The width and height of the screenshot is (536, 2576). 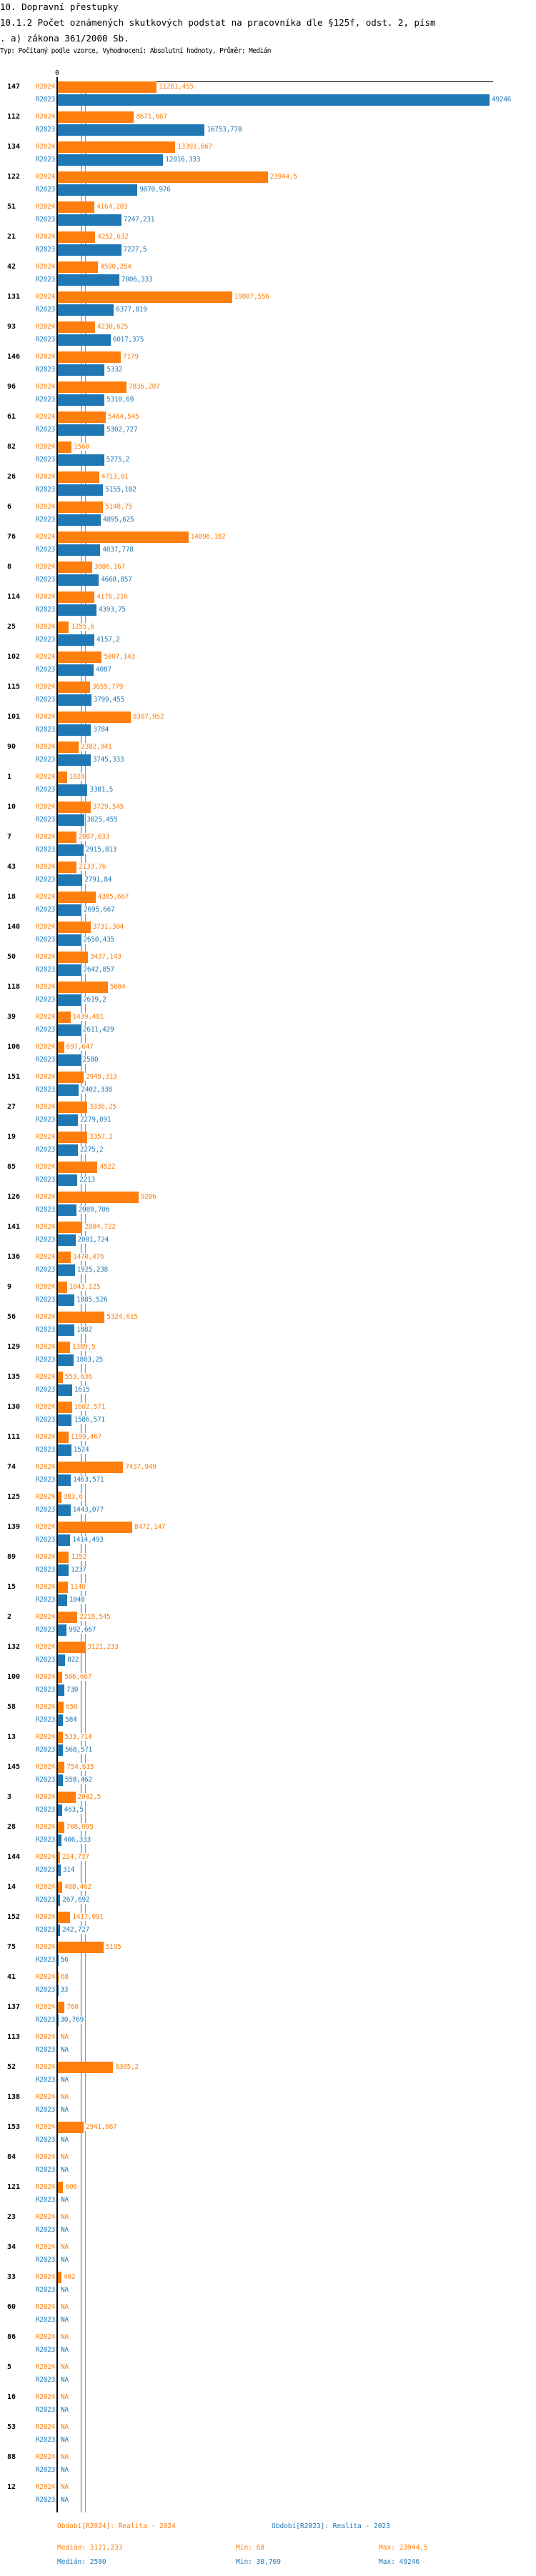 I want to click on category-label: 34, so click(x=11, y=2247).